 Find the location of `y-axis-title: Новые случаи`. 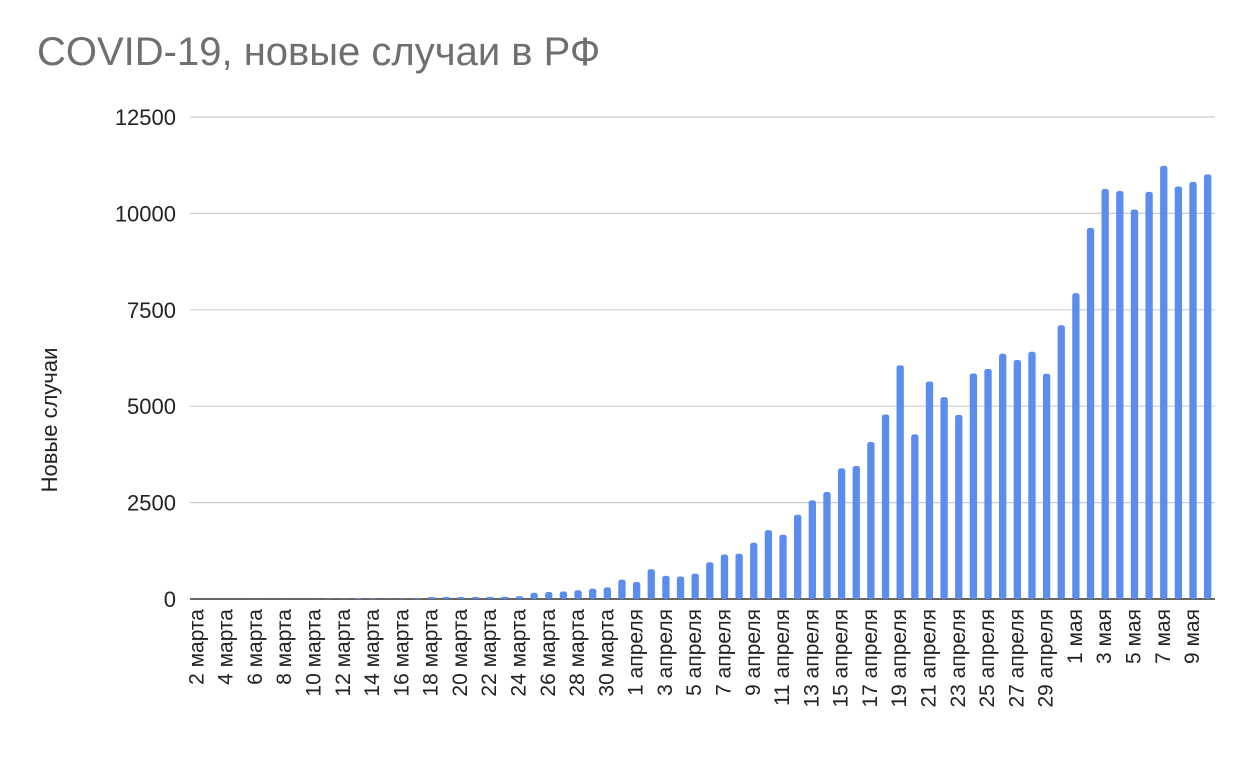

y-axis-title: Новые случаи is located at coordinates (49, 420).